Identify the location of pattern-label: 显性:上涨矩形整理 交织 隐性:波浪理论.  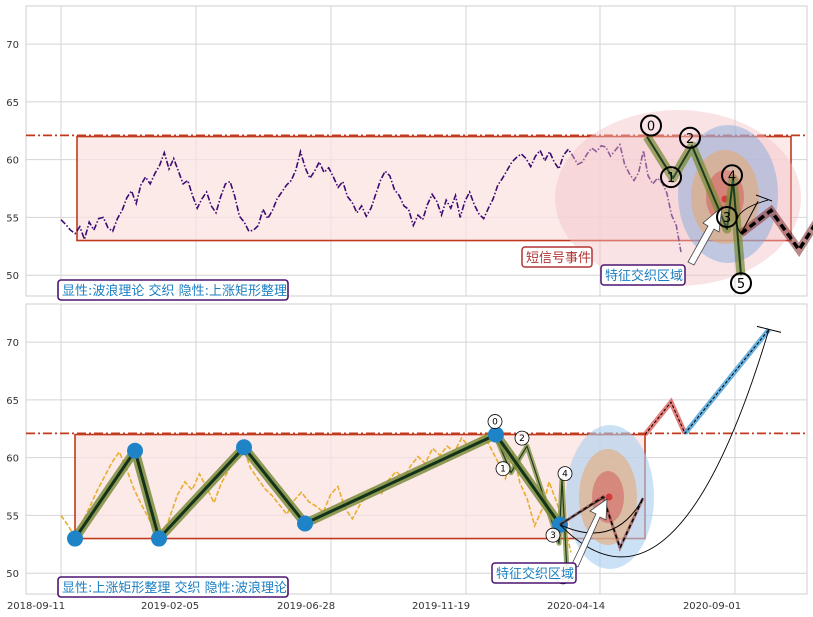
(174, 588).